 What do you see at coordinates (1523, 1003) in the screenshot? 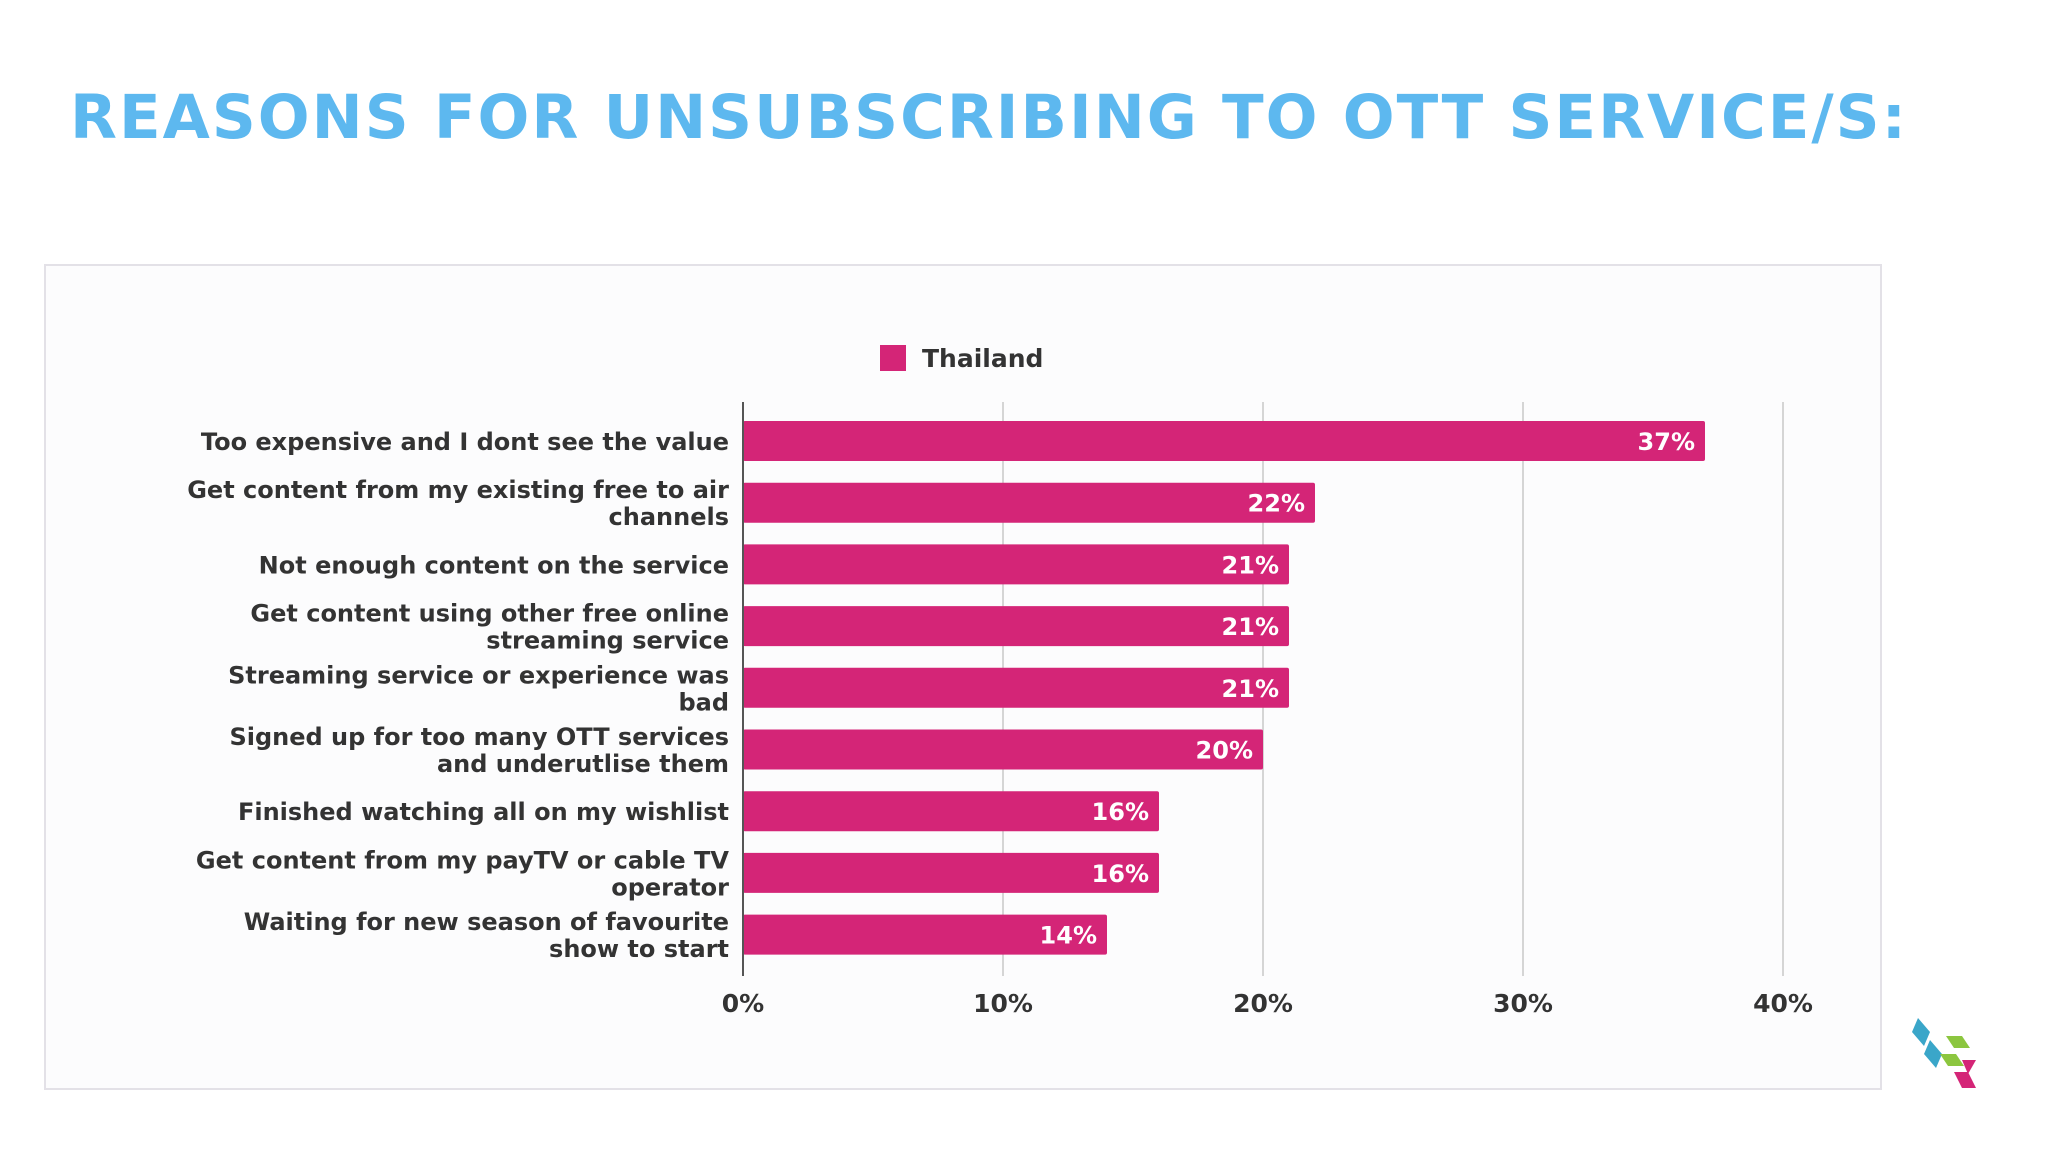
I see `x-tick-label: 30%` at bounding box center [1523, 1003].